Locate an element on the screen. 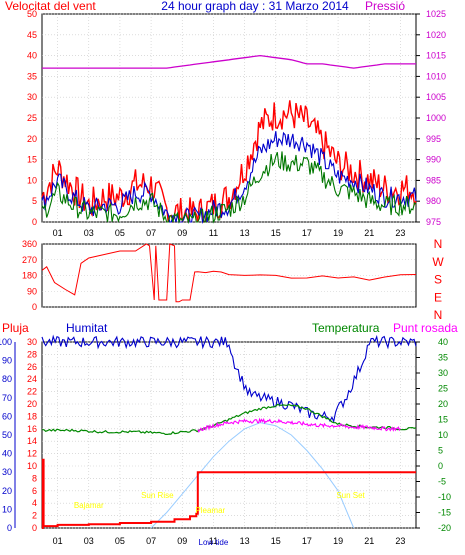 This screenshot has width=465, height=555. wind-low-line is located at coordinates (229, 188).